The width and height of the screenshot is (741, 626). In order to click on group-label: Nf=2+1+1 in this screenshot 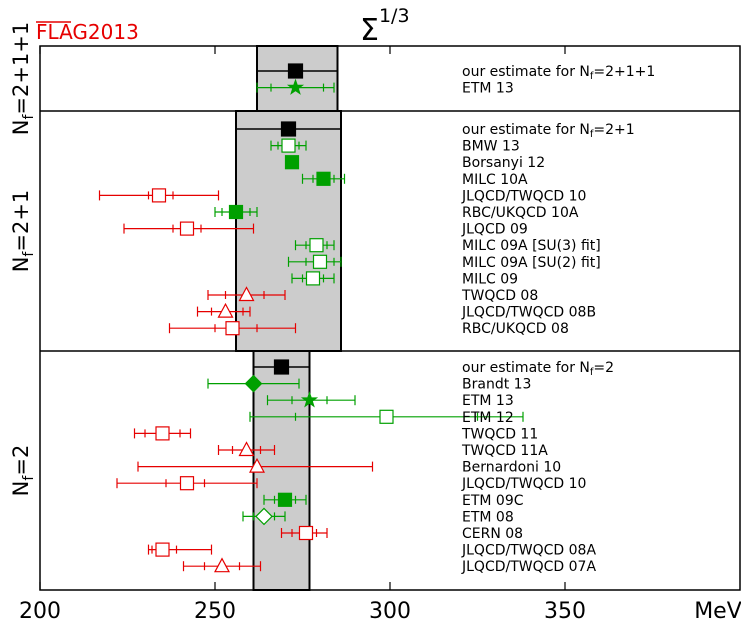, I will do `click(23, 79)`.